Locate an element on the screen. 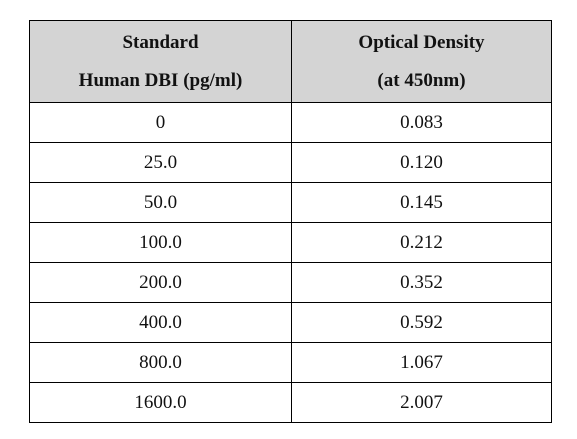 The height and width of the screenshot is (439, 577). table-row: 50.0 0.145 is located at coordinates (290, 202).